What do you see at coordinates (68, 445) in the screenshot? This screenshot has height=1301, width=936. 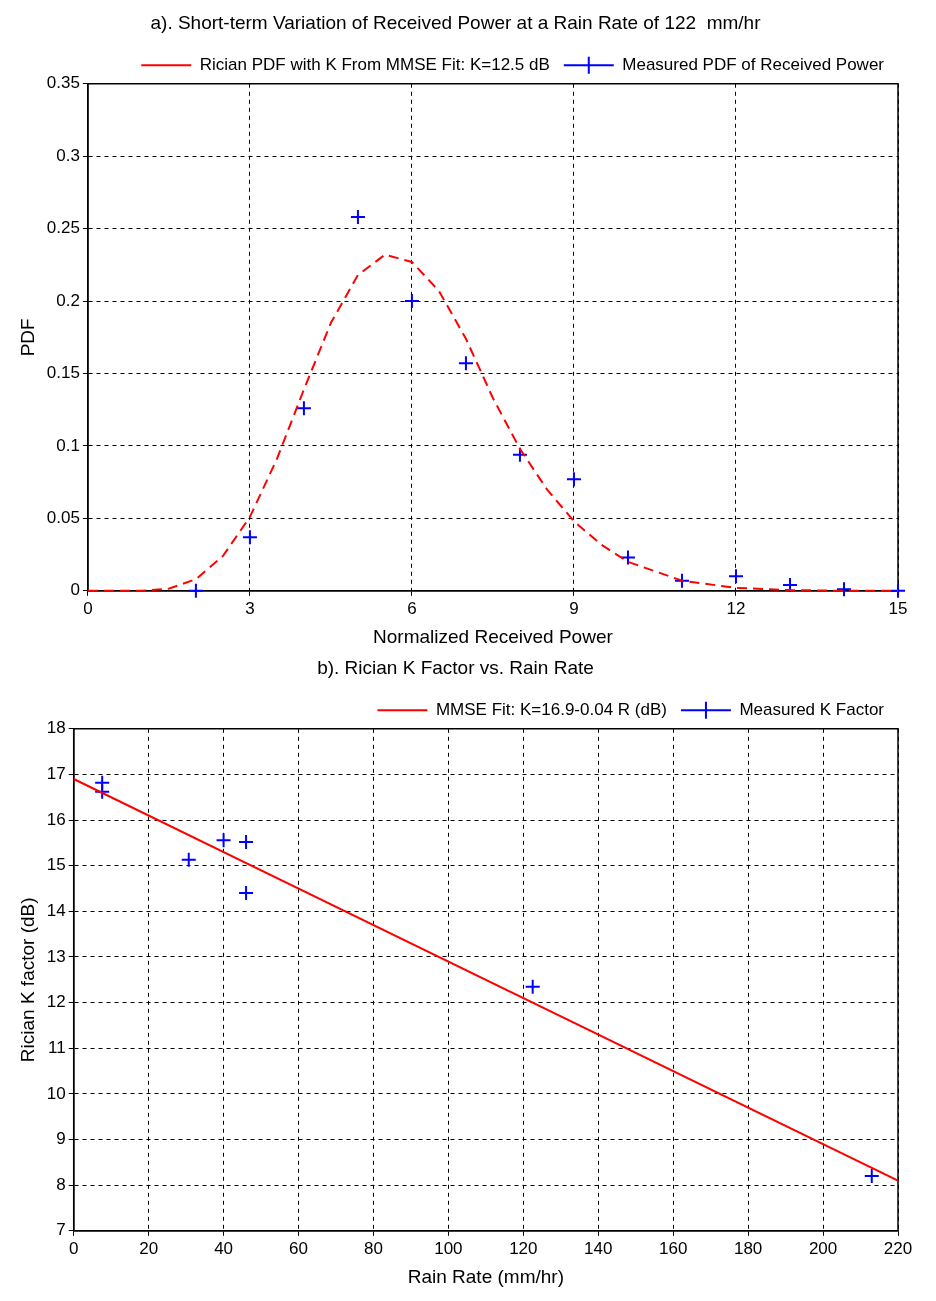 I see `y-tick-label: 0.1` at bounding box center [68, 445].